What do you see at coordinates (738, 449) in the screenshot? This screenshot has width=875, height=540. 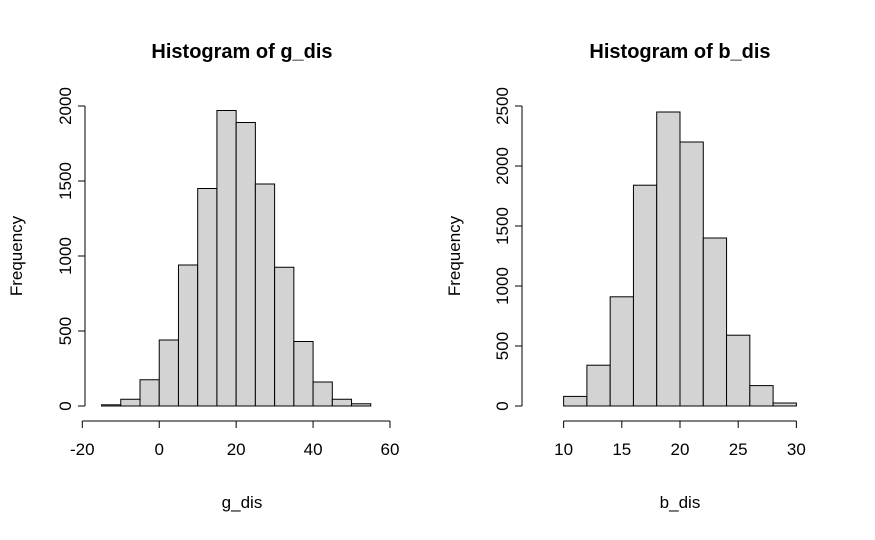 I see `x-tick-label: 25` at bounding box center [738, 449].